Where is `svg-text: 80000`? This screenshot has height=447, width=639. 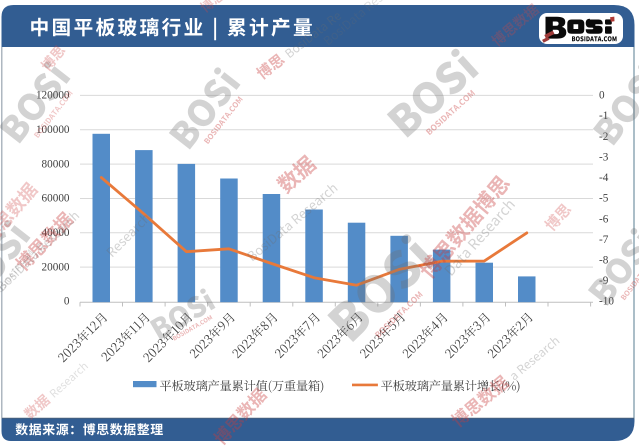 svg-text: 80000 is located at coordinates (56, 164).